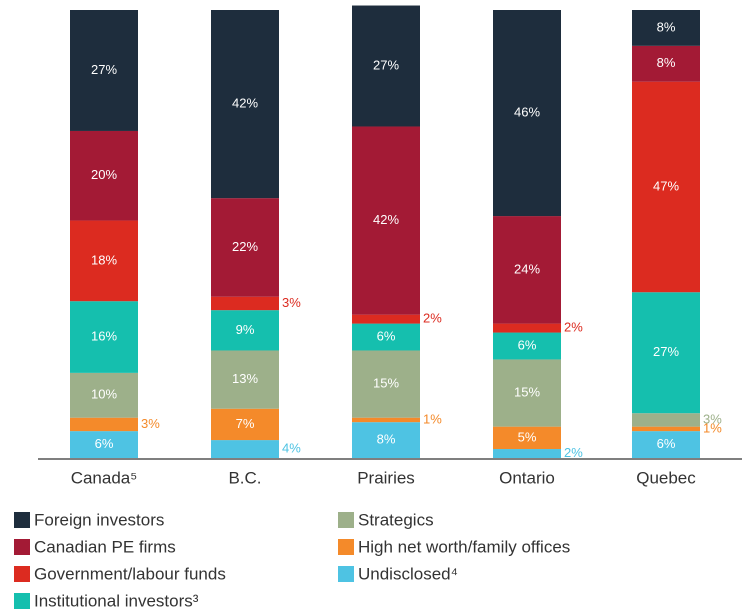 This screenshot has width=756, height=614. I want to click on x-tick-label: B.C., so click(244, 477).